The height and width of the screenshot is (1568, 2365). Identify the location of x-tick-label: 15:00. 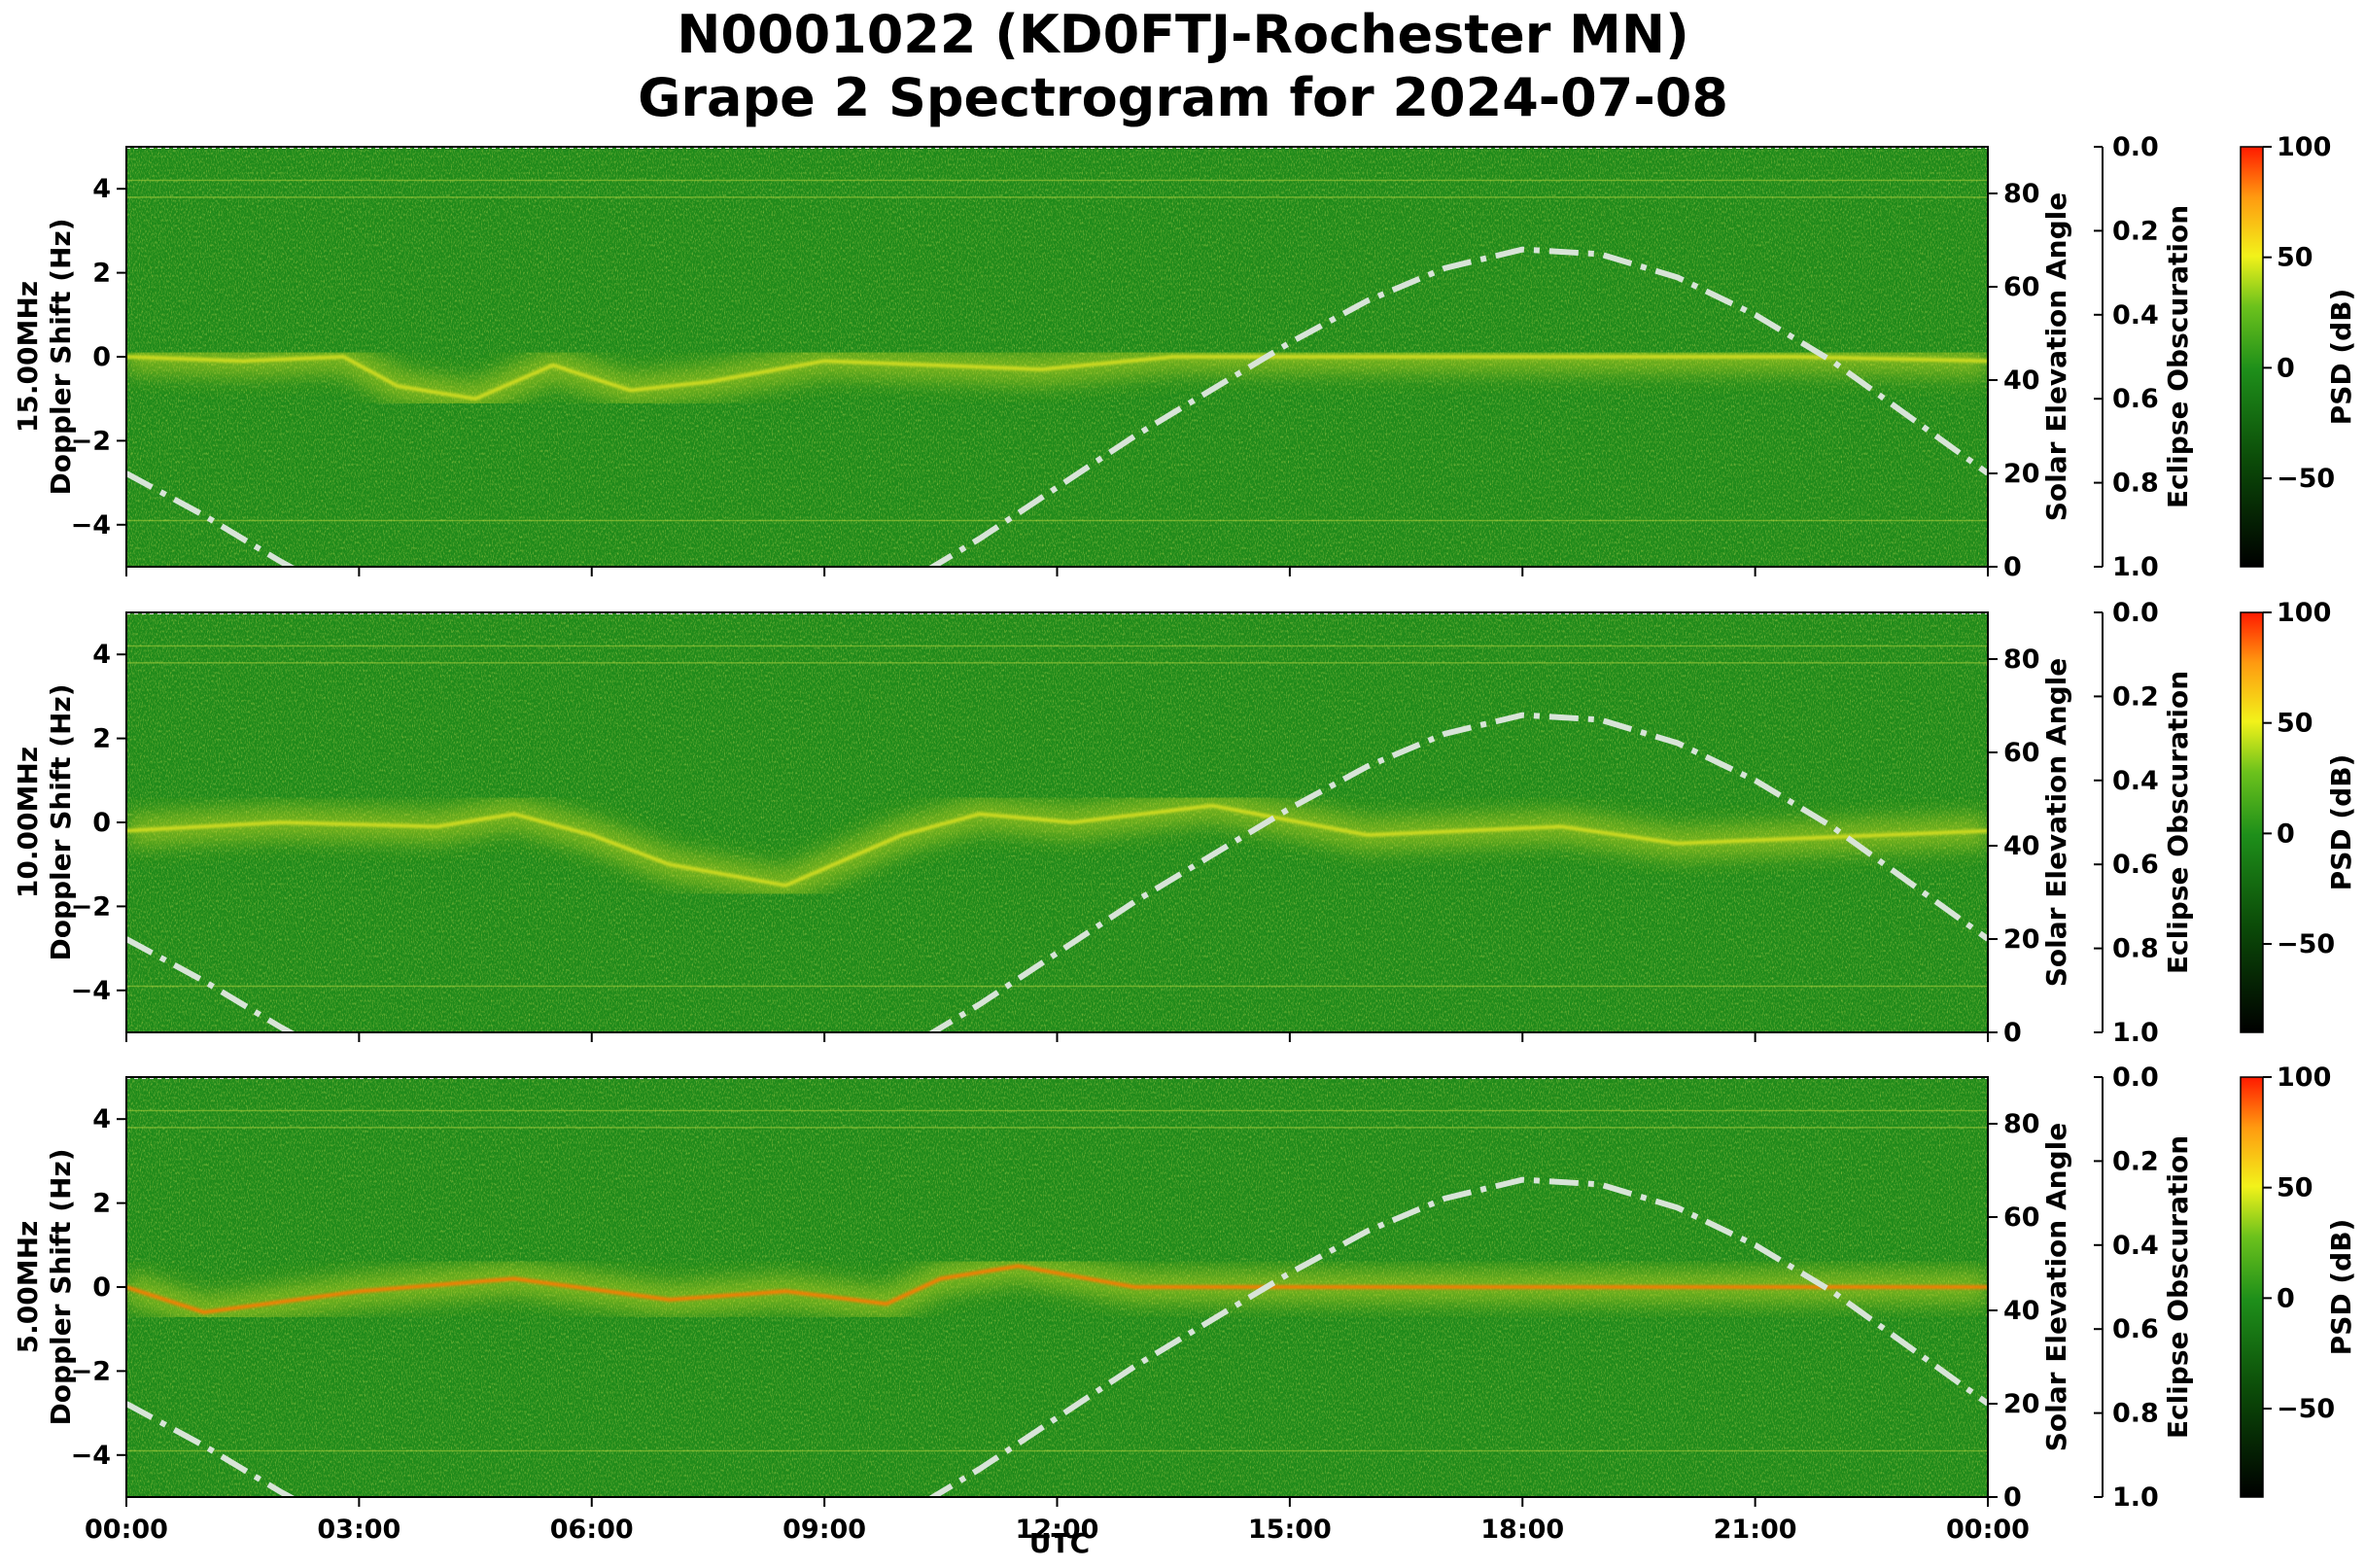
(1290, 1530).